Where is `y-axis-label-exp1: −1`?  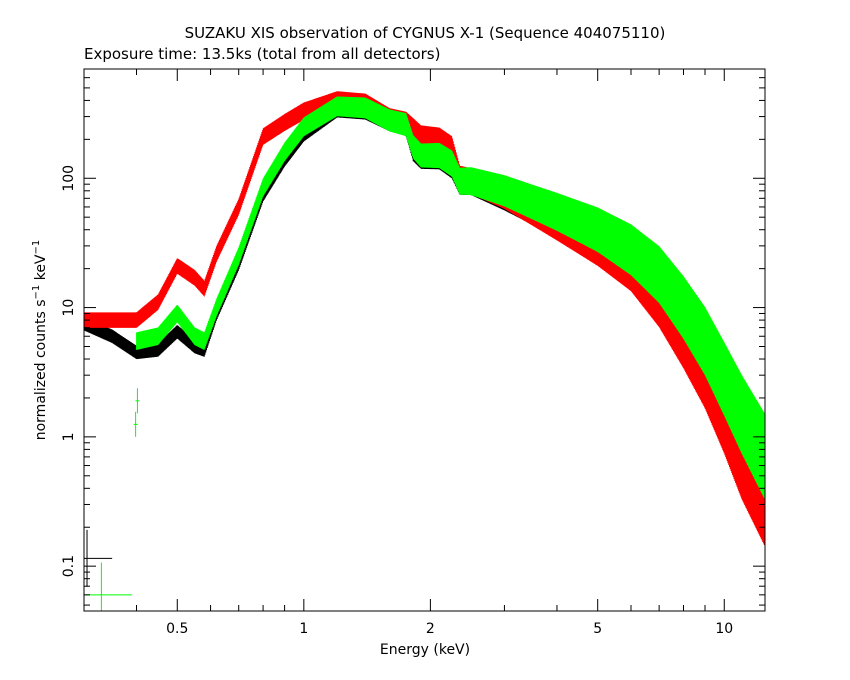 y-axis-label-exp1: −1 is located at coordinates (36, 292).